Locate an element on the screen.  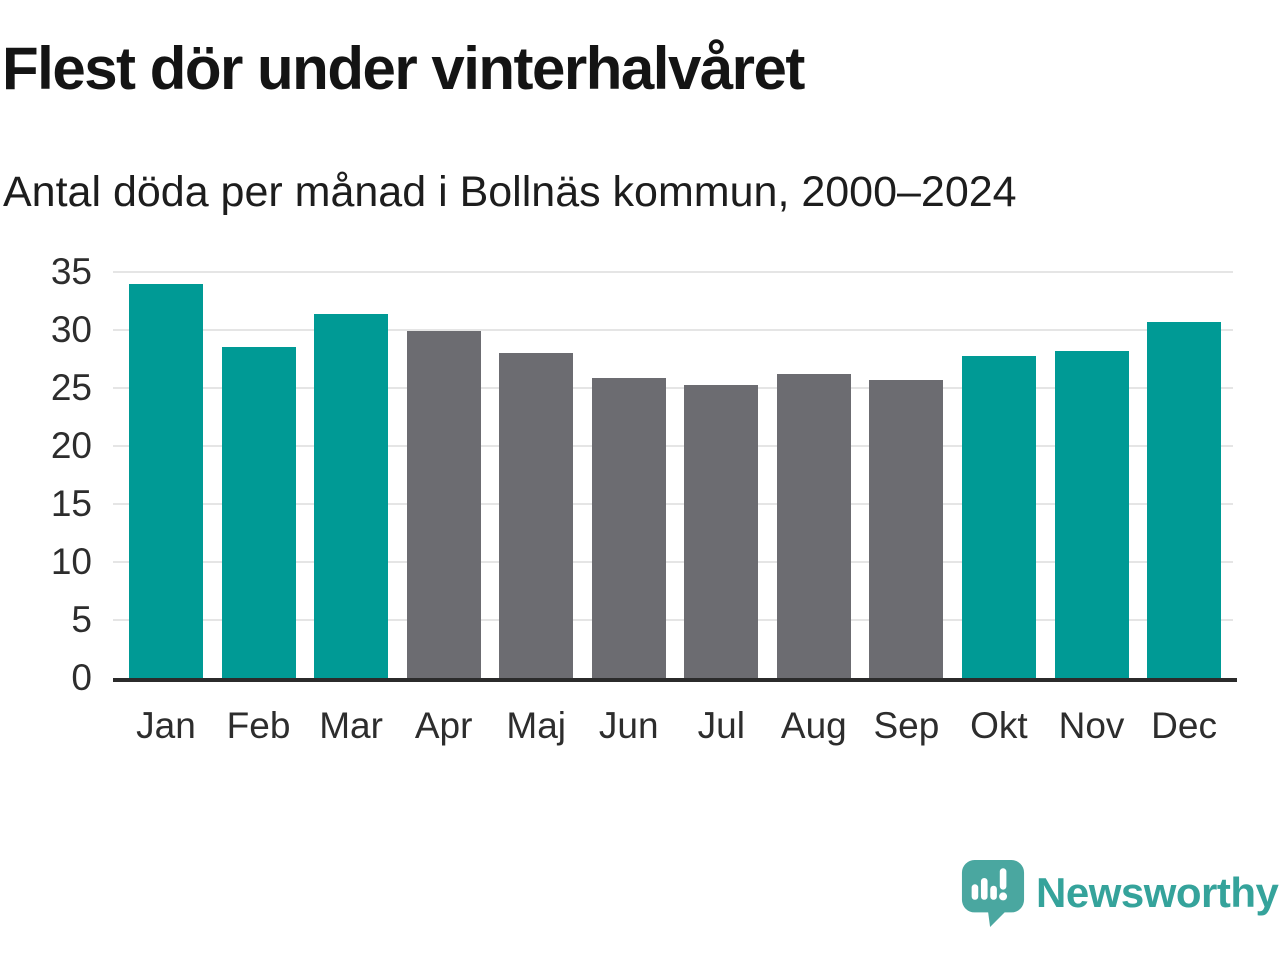
bar-jun is located at coordinates (628, 527).